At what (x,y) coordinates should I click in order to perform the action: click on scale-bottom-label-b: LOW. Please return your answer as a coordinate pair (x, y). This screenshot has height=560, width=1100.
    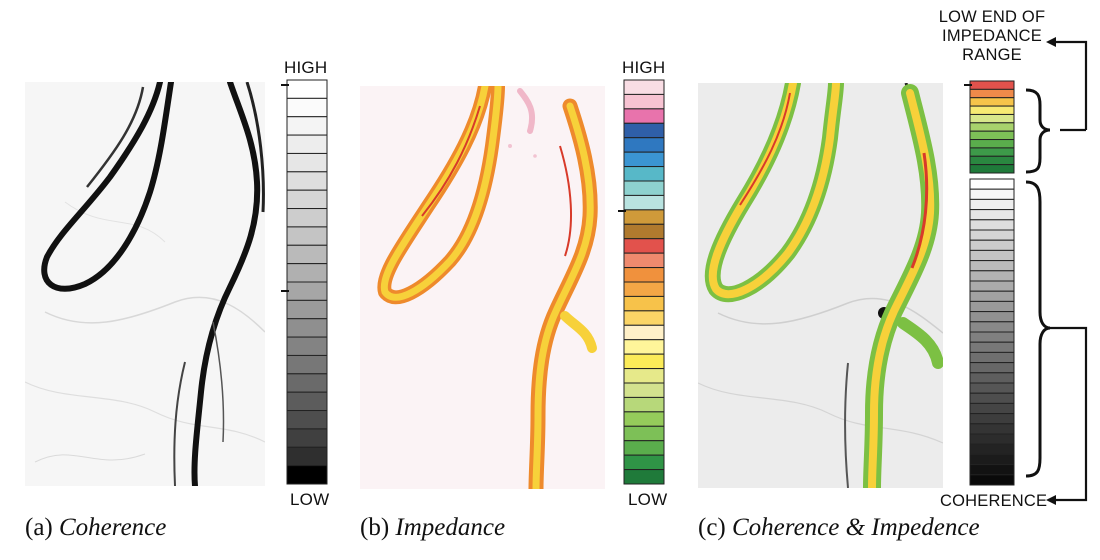
    Looking at the image, I should click on (648, 499).